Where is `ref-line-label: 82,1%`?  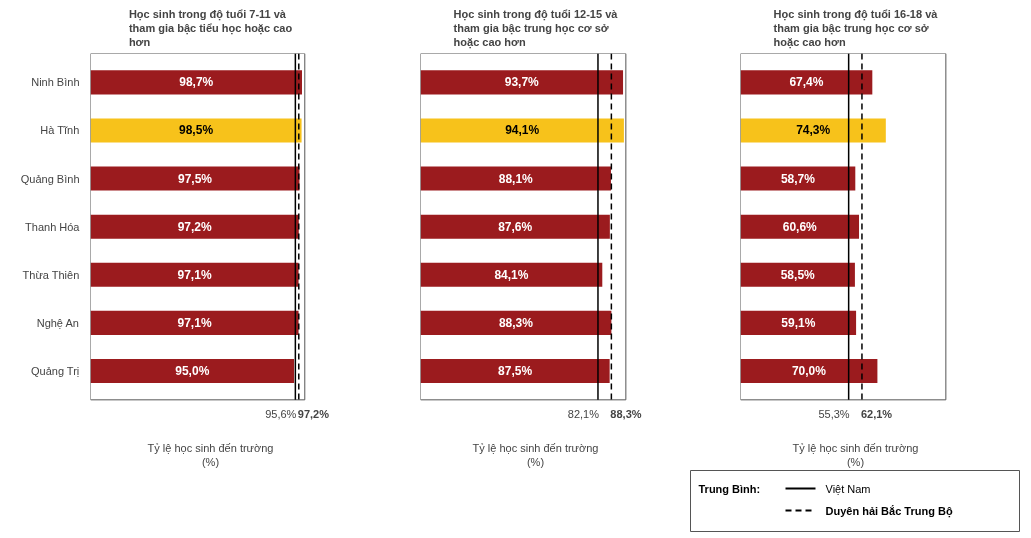
ref-line-label: 82,1% is located at coordinates (583, 414).